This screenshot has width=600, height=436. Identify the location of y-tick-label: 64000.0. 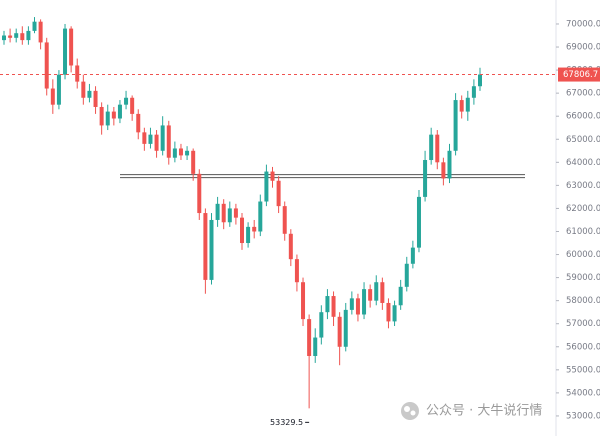
(583, 163).